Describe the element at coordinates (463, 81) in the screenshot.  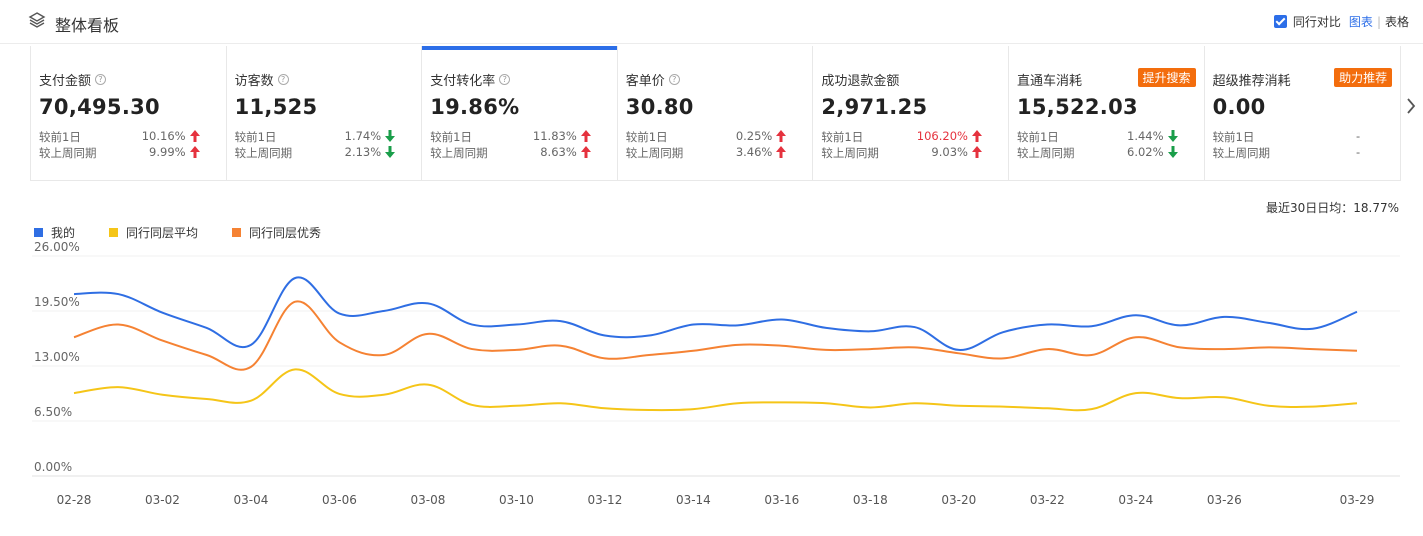
I see `kpi-label-text: 支付转化率` at that location.